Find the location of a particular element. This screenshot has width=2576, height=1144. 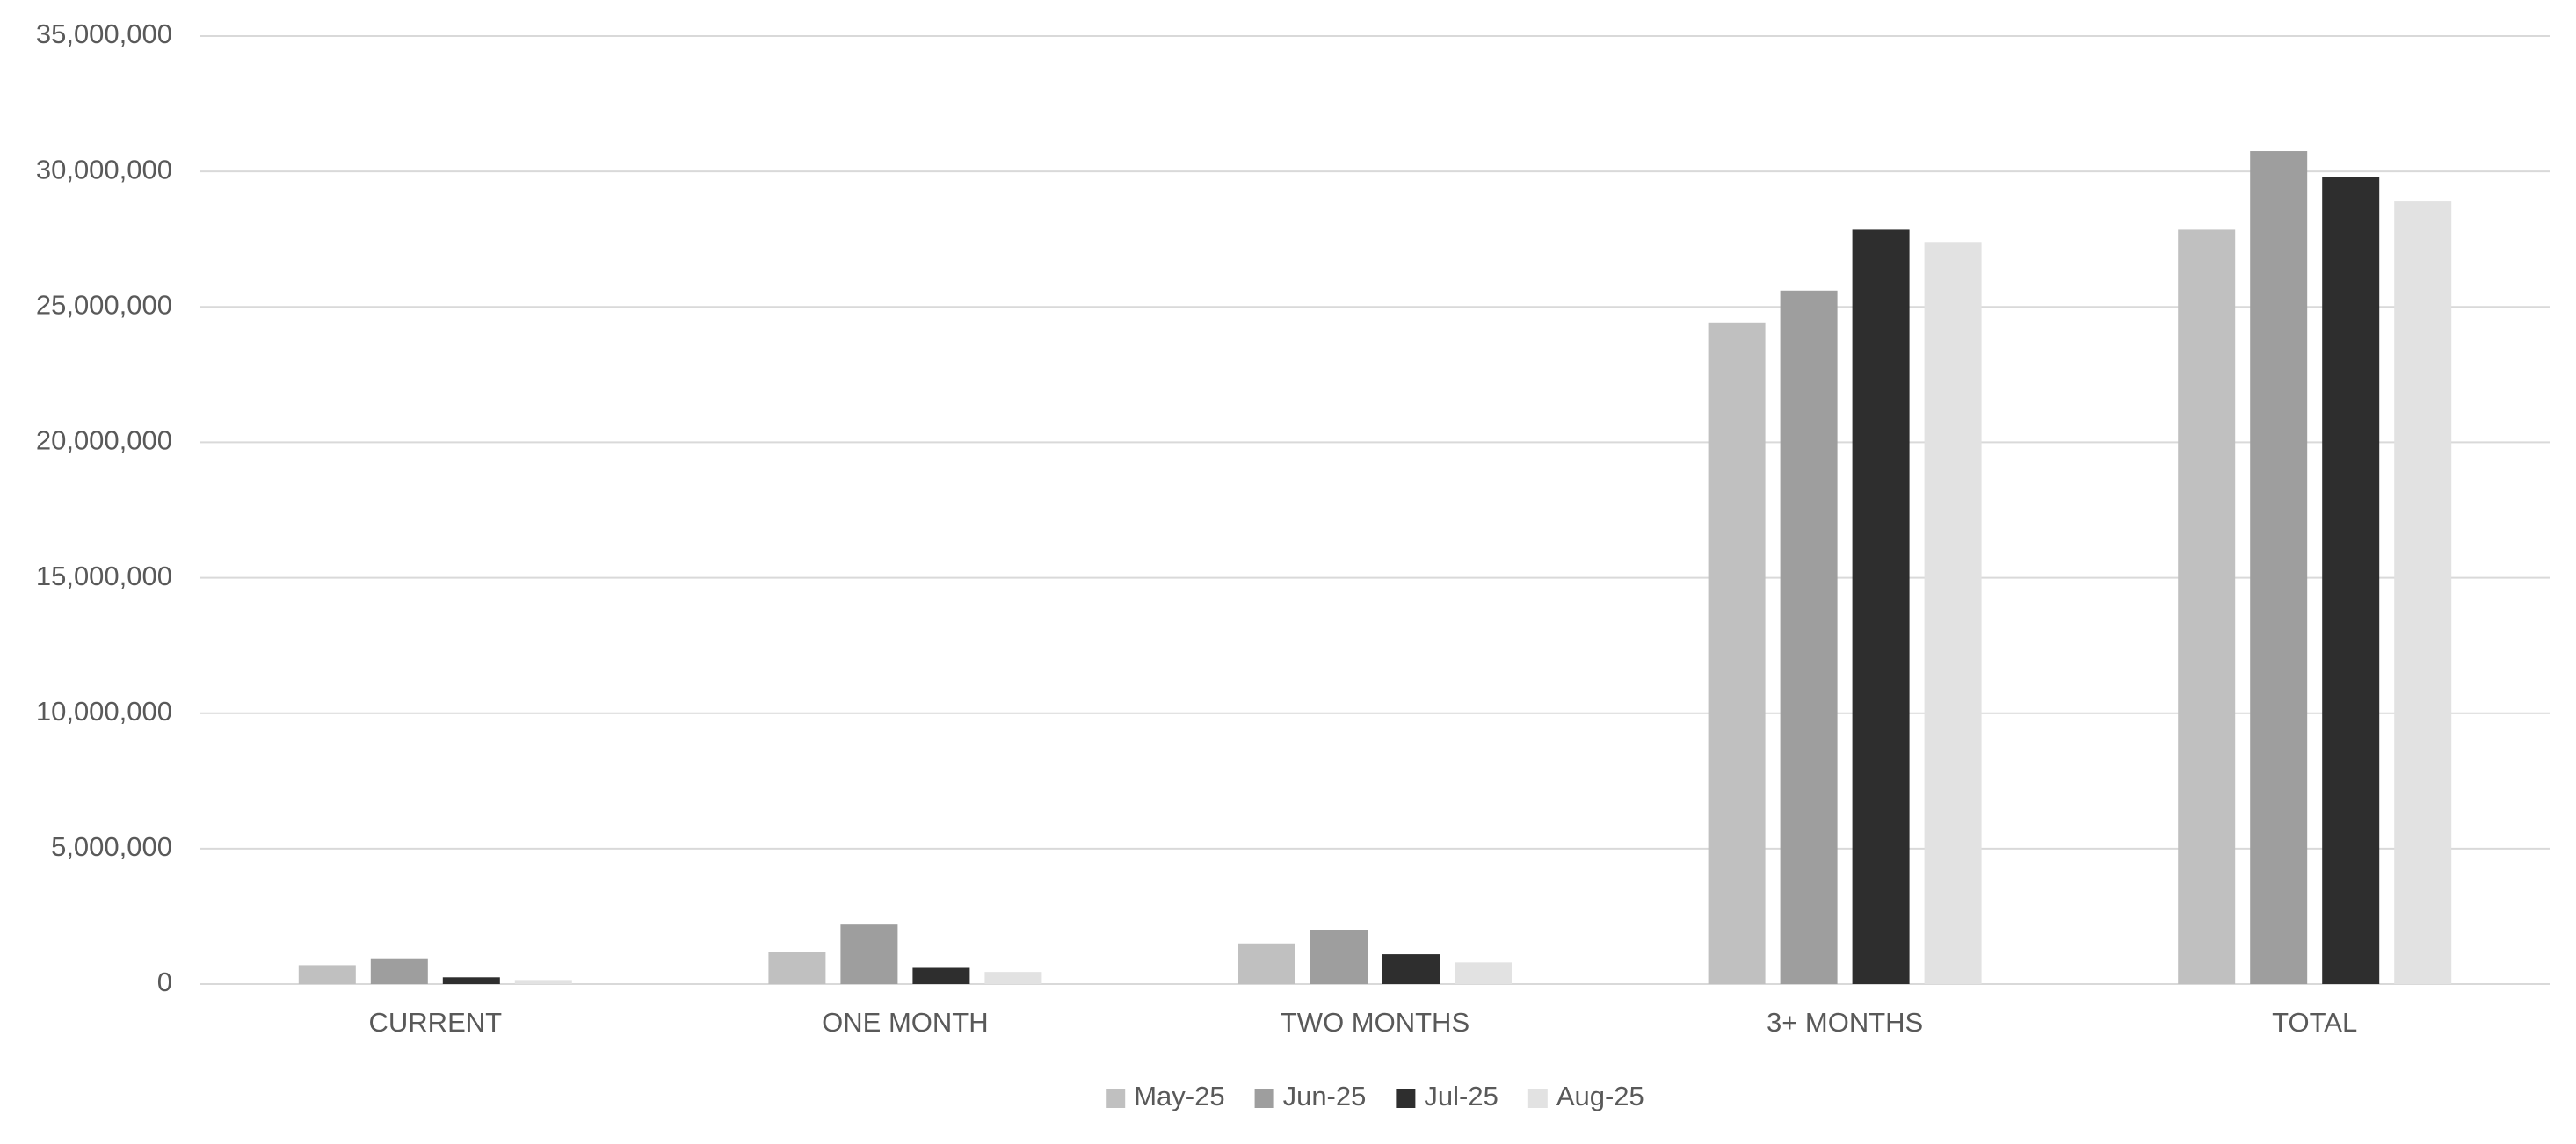

legend-label: Jul-25 is located at coordinates (1461, 1096).